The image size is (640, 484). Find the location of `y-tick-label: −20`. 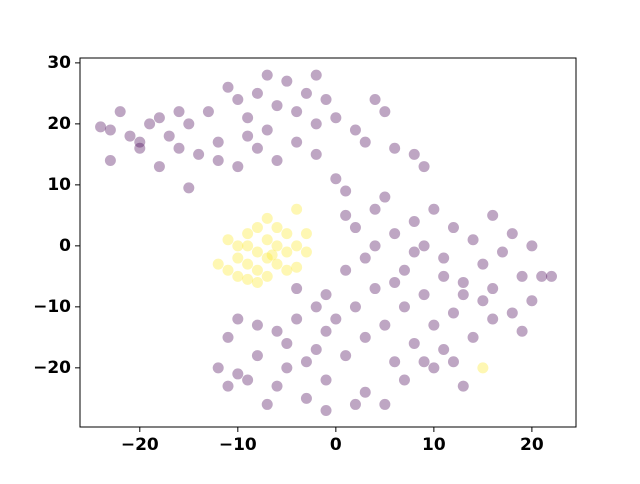

y-tick-label: −20 is located at coordinates (52, 368).